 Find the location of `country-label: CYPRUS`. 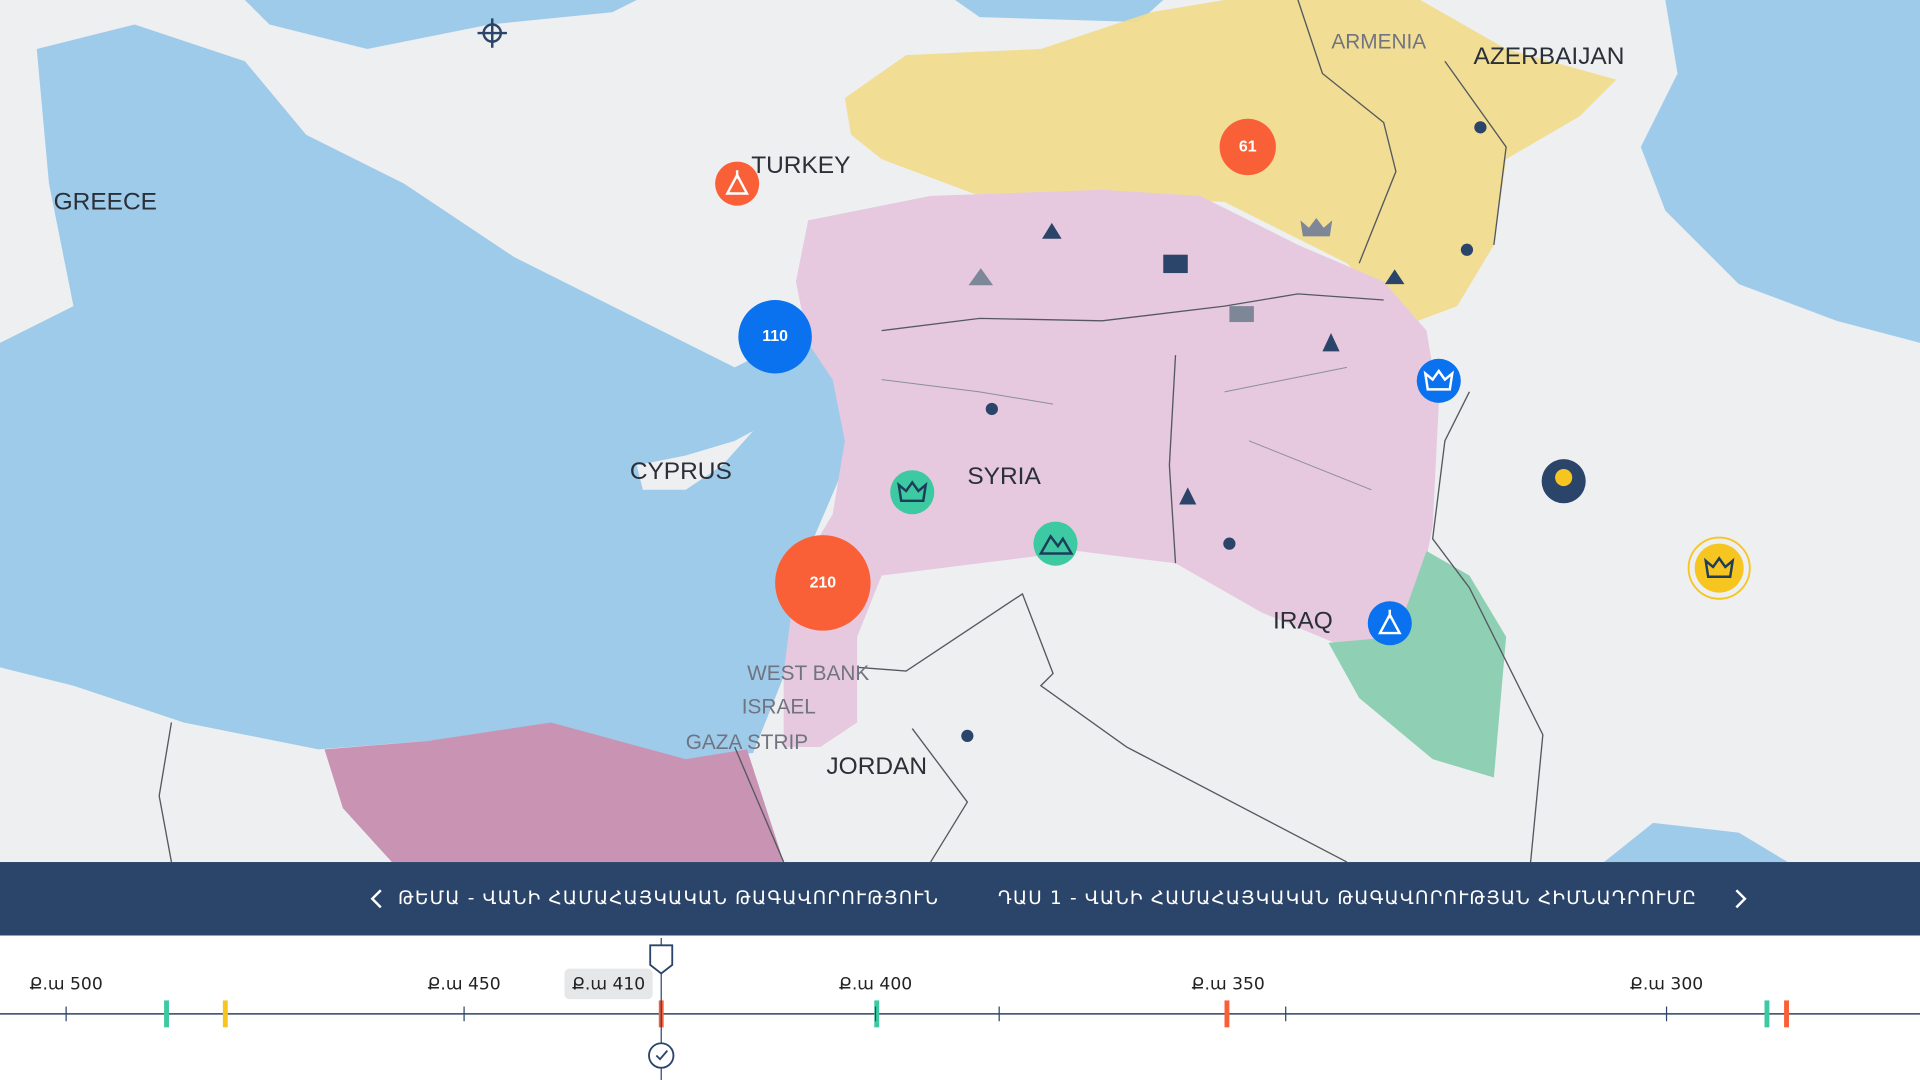

country-label: CYPRUS is located at coordinates (681, 471).